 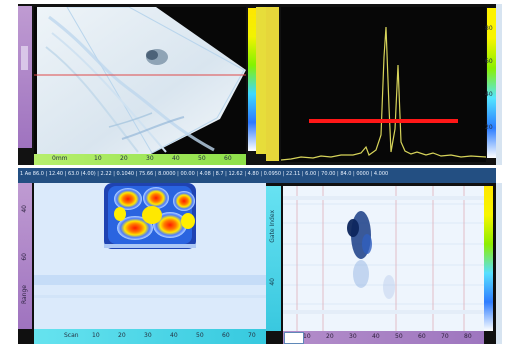 I want to click on ascan-right-tick-2: 60, so click(x=489, y=61).